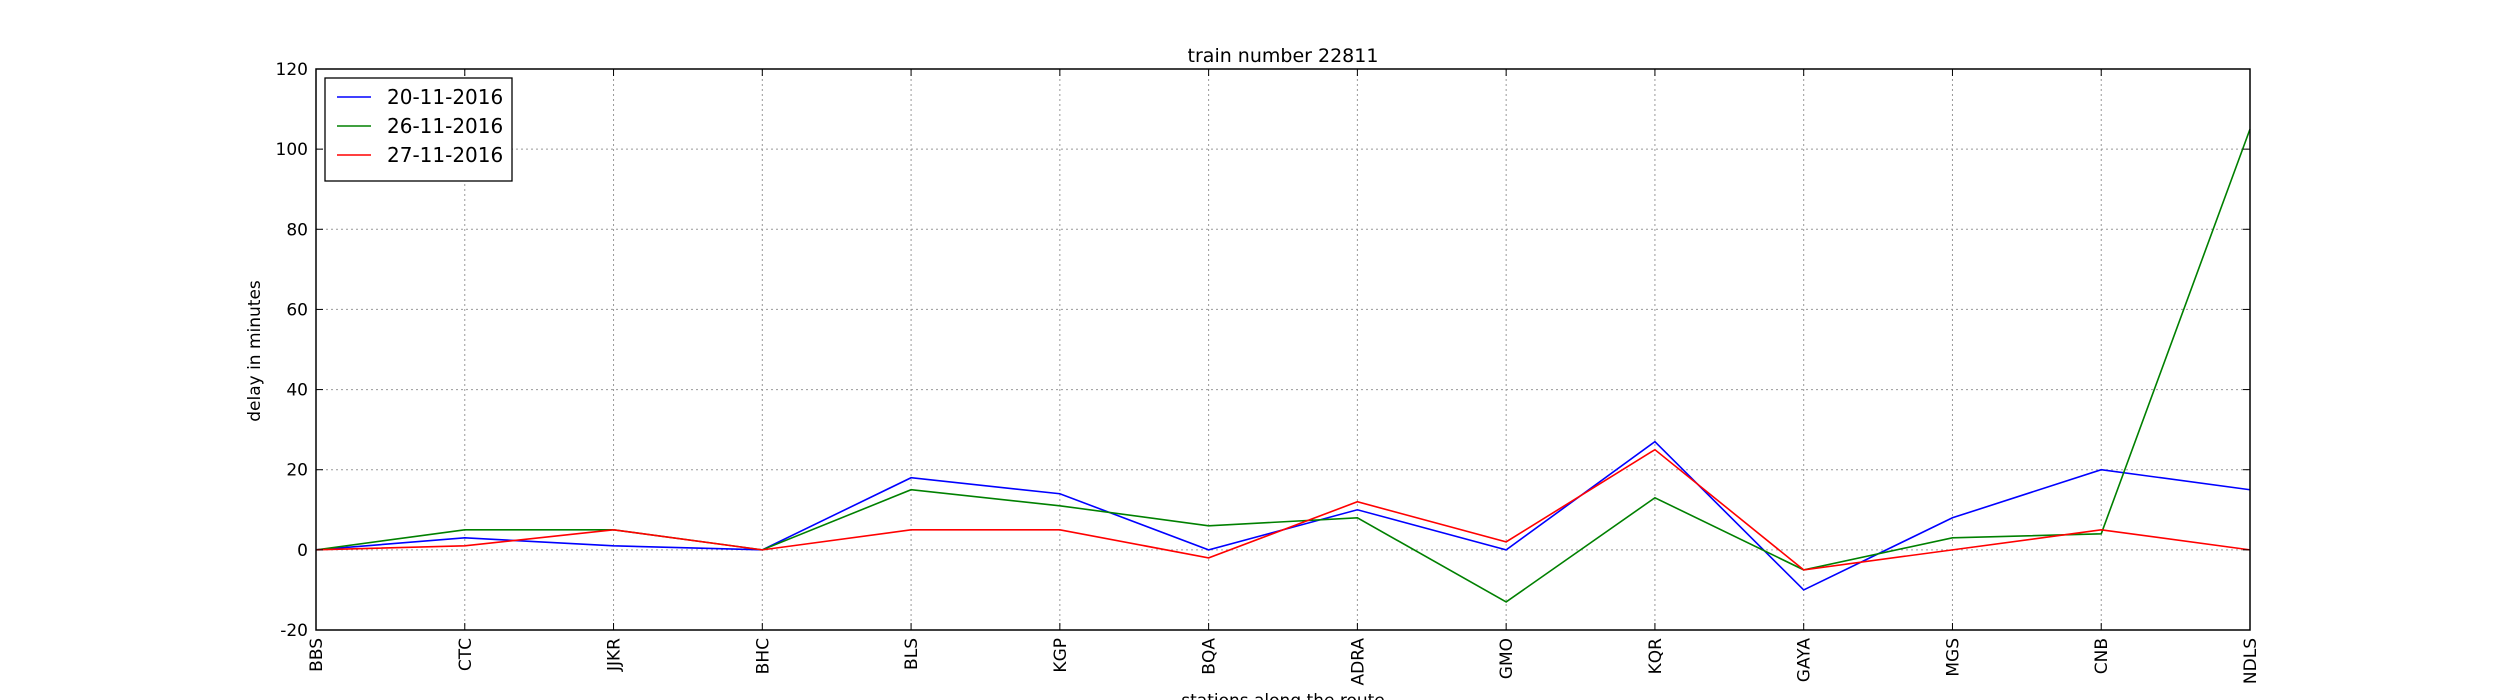 Image resolution: width=2500 pixels, height=700 pixels. I want to click on y-tick-label: 40, so click(297, 391).